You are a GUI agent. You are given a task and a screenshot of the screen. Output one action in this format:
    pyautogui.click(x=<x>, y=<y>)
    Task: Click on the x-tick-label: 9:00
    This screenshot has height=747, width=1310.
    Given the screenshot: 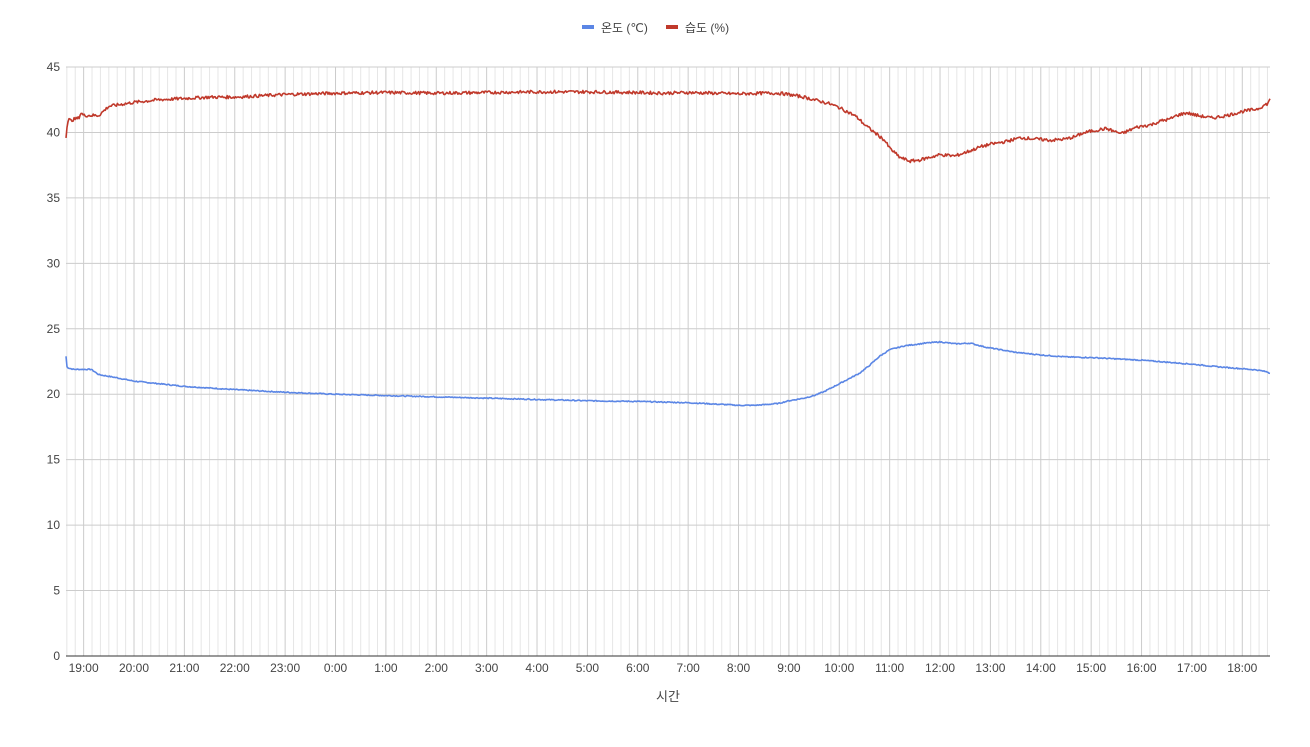 What is the action you would take?
    pyautogui.click(x=789, y=668)
    